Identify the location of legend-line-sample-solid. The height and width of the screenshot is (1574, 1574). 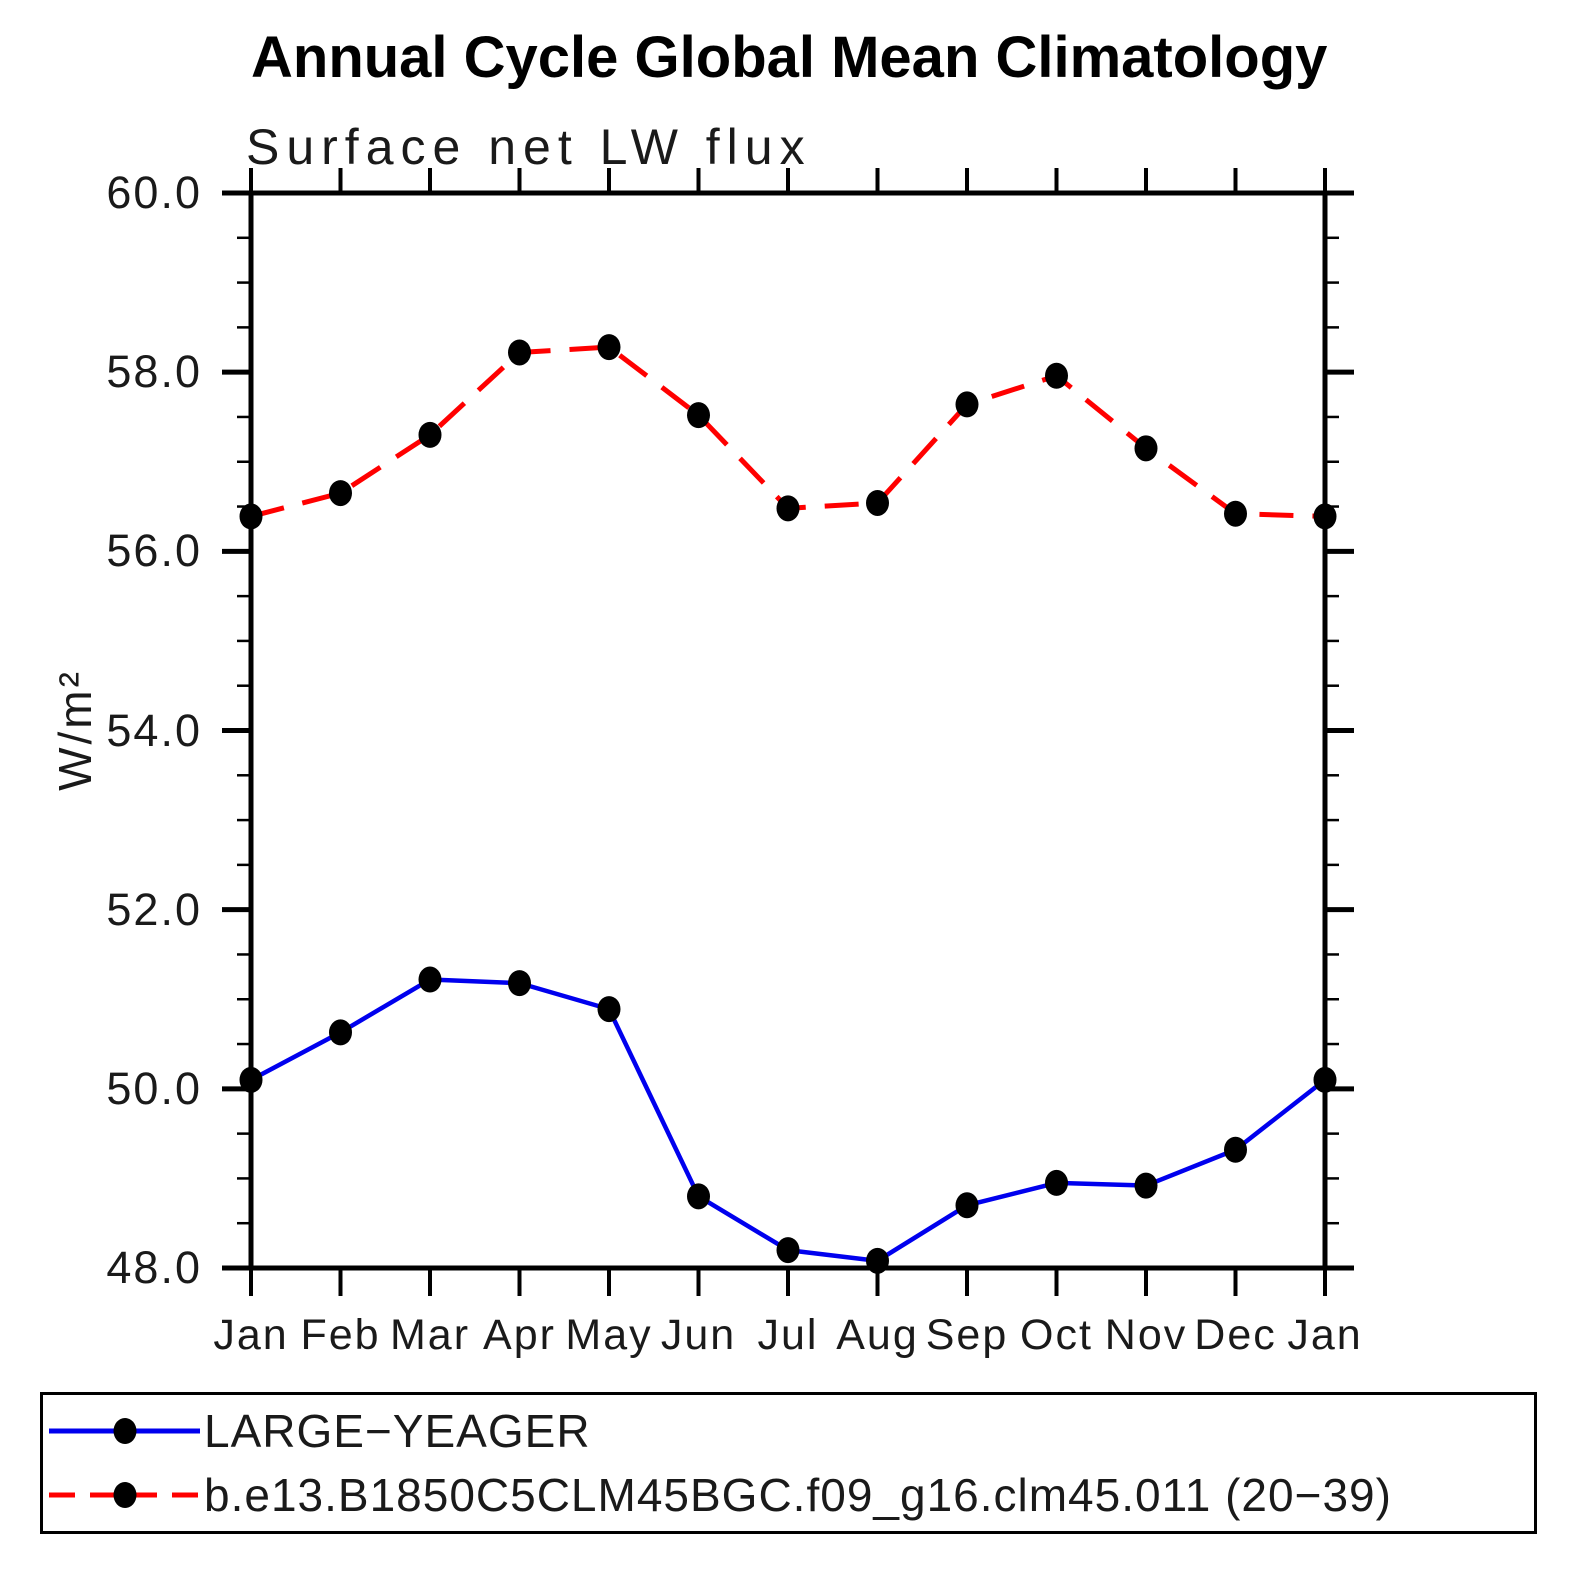
(124, 1431).